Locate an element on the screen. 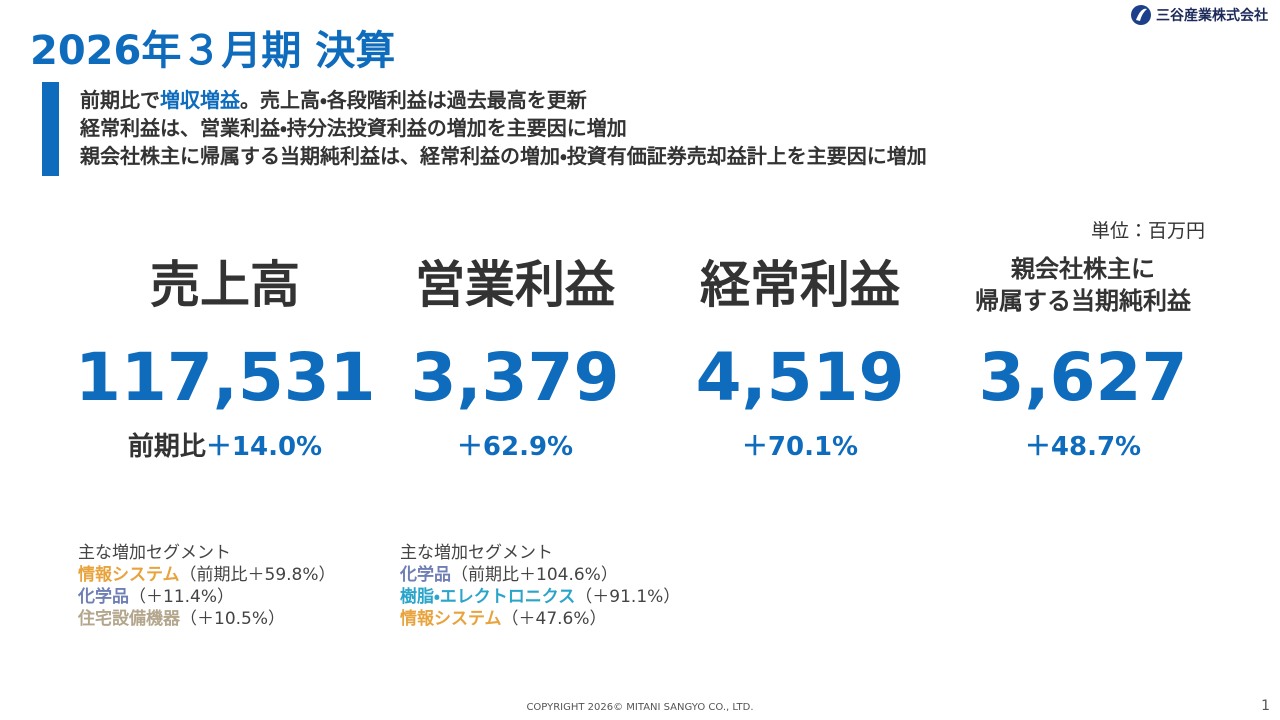 This screenshot has height=720, width=1280. page-number: 1 is located at coordinates (1265, 706).